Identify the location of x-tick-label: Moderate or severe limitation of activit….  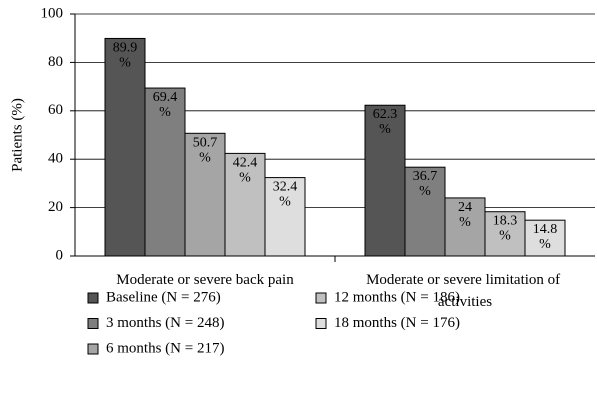
(465, 291).